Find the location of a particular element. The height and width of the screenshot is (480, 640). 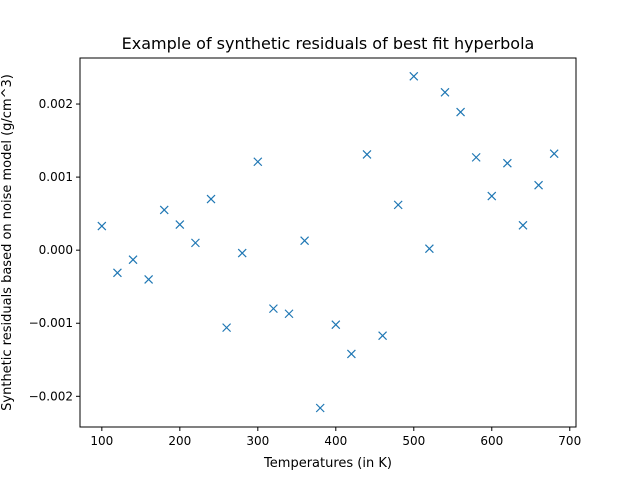

x-tick-label: 600 is located at coordinates (491, 441).